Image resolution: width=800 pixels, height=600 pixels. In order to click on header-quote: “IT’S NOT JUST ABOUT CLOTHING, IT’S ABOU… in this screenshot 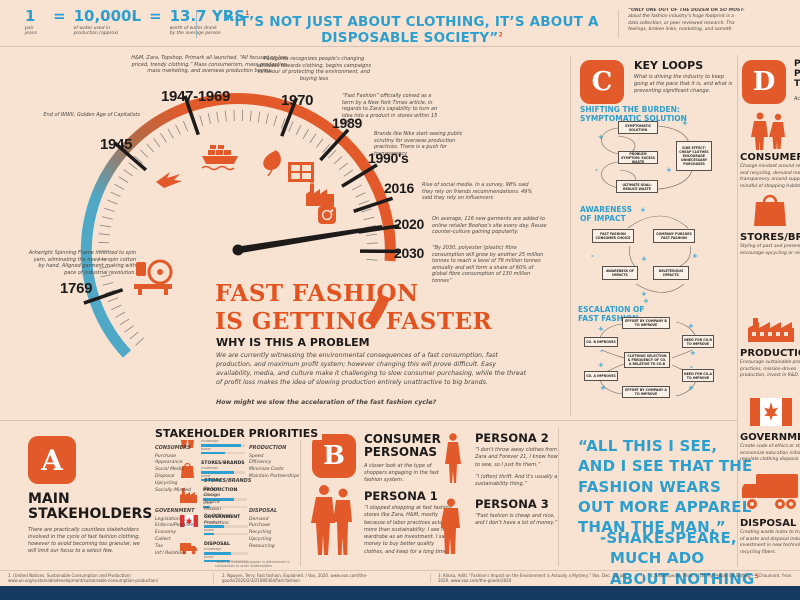, I will do `click(412, 30)`.